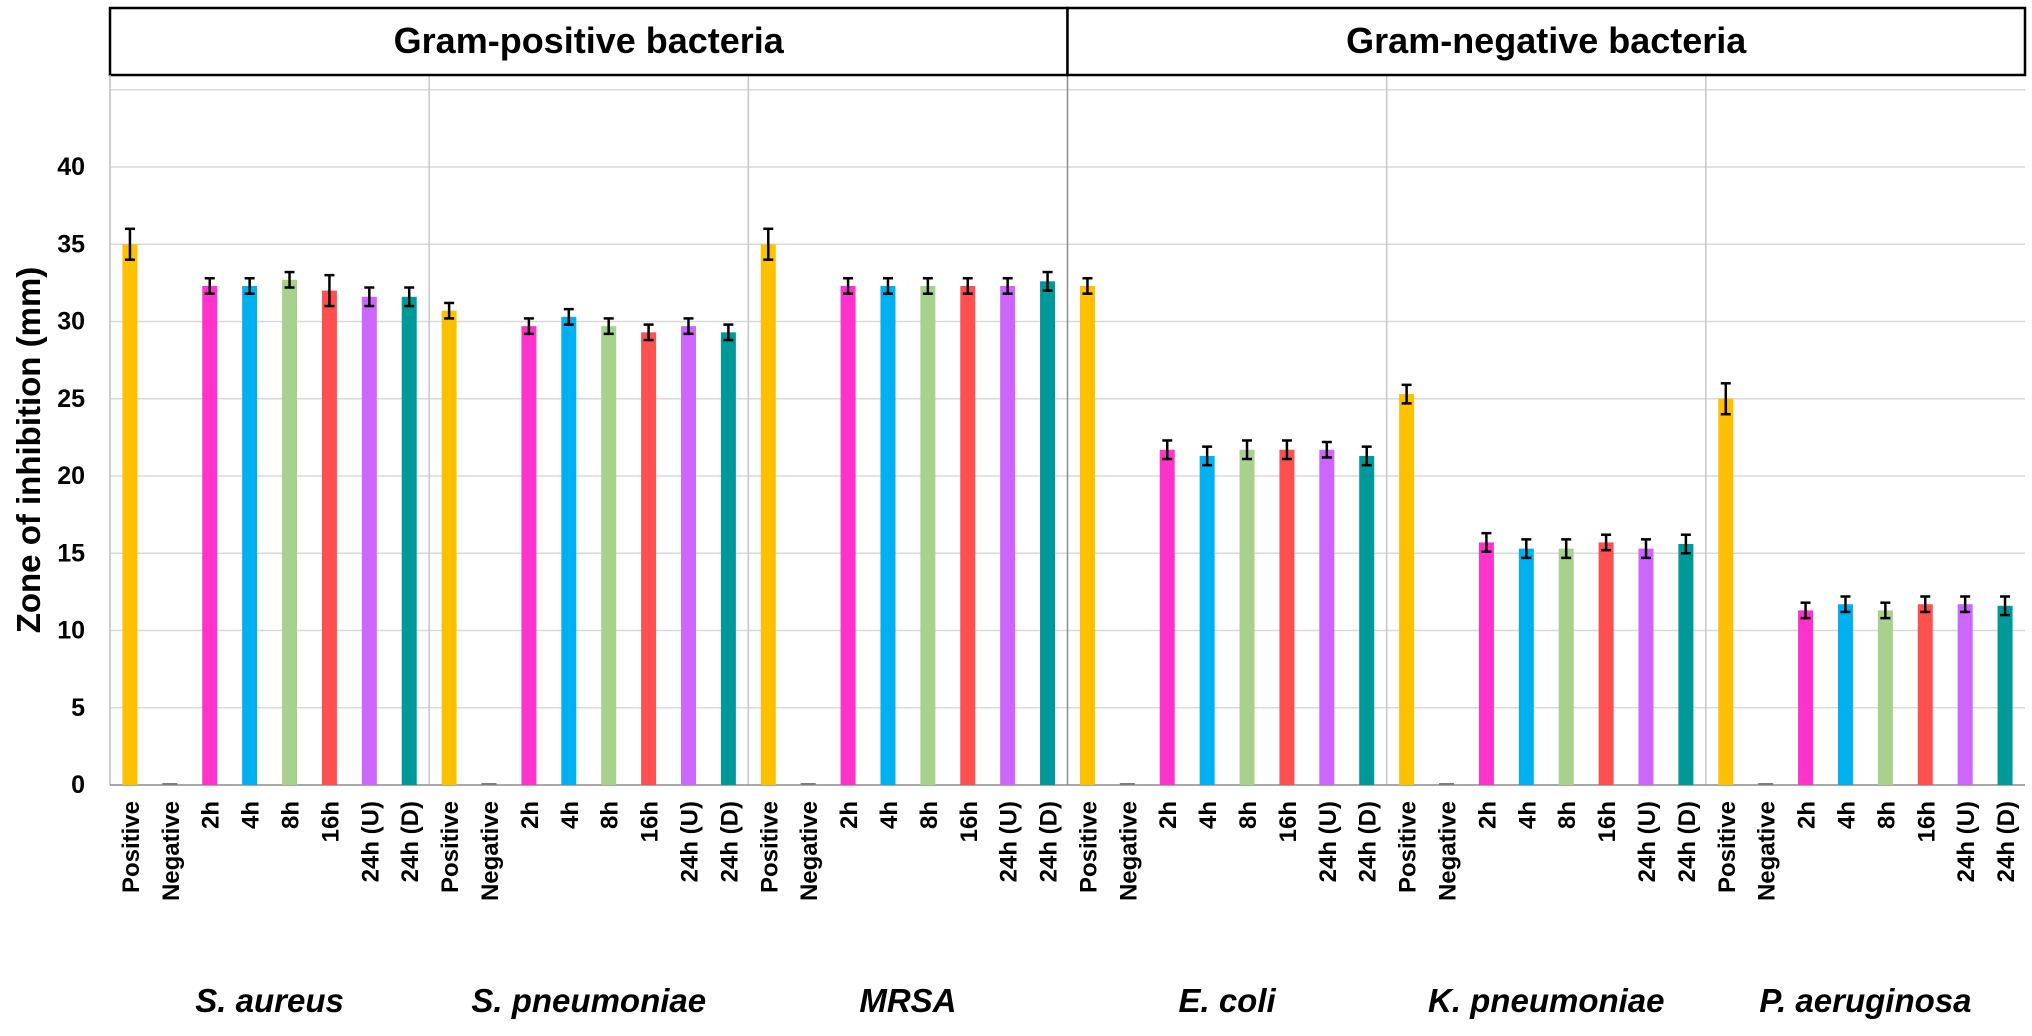 The height and width of the screenshot is (1036, 2032). What do you see at coordinates (78, 785) in the screenshot?
I see `y-tick-label: 0` at bounding box center [78, 785].